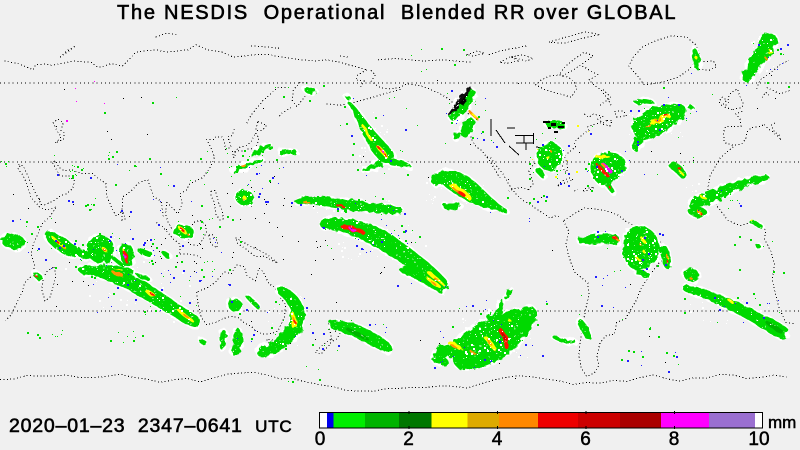  What do you see at coordinates (782, 422) in the screenshot?
I see `svg-text: mm` at bounding box center [782, 422].